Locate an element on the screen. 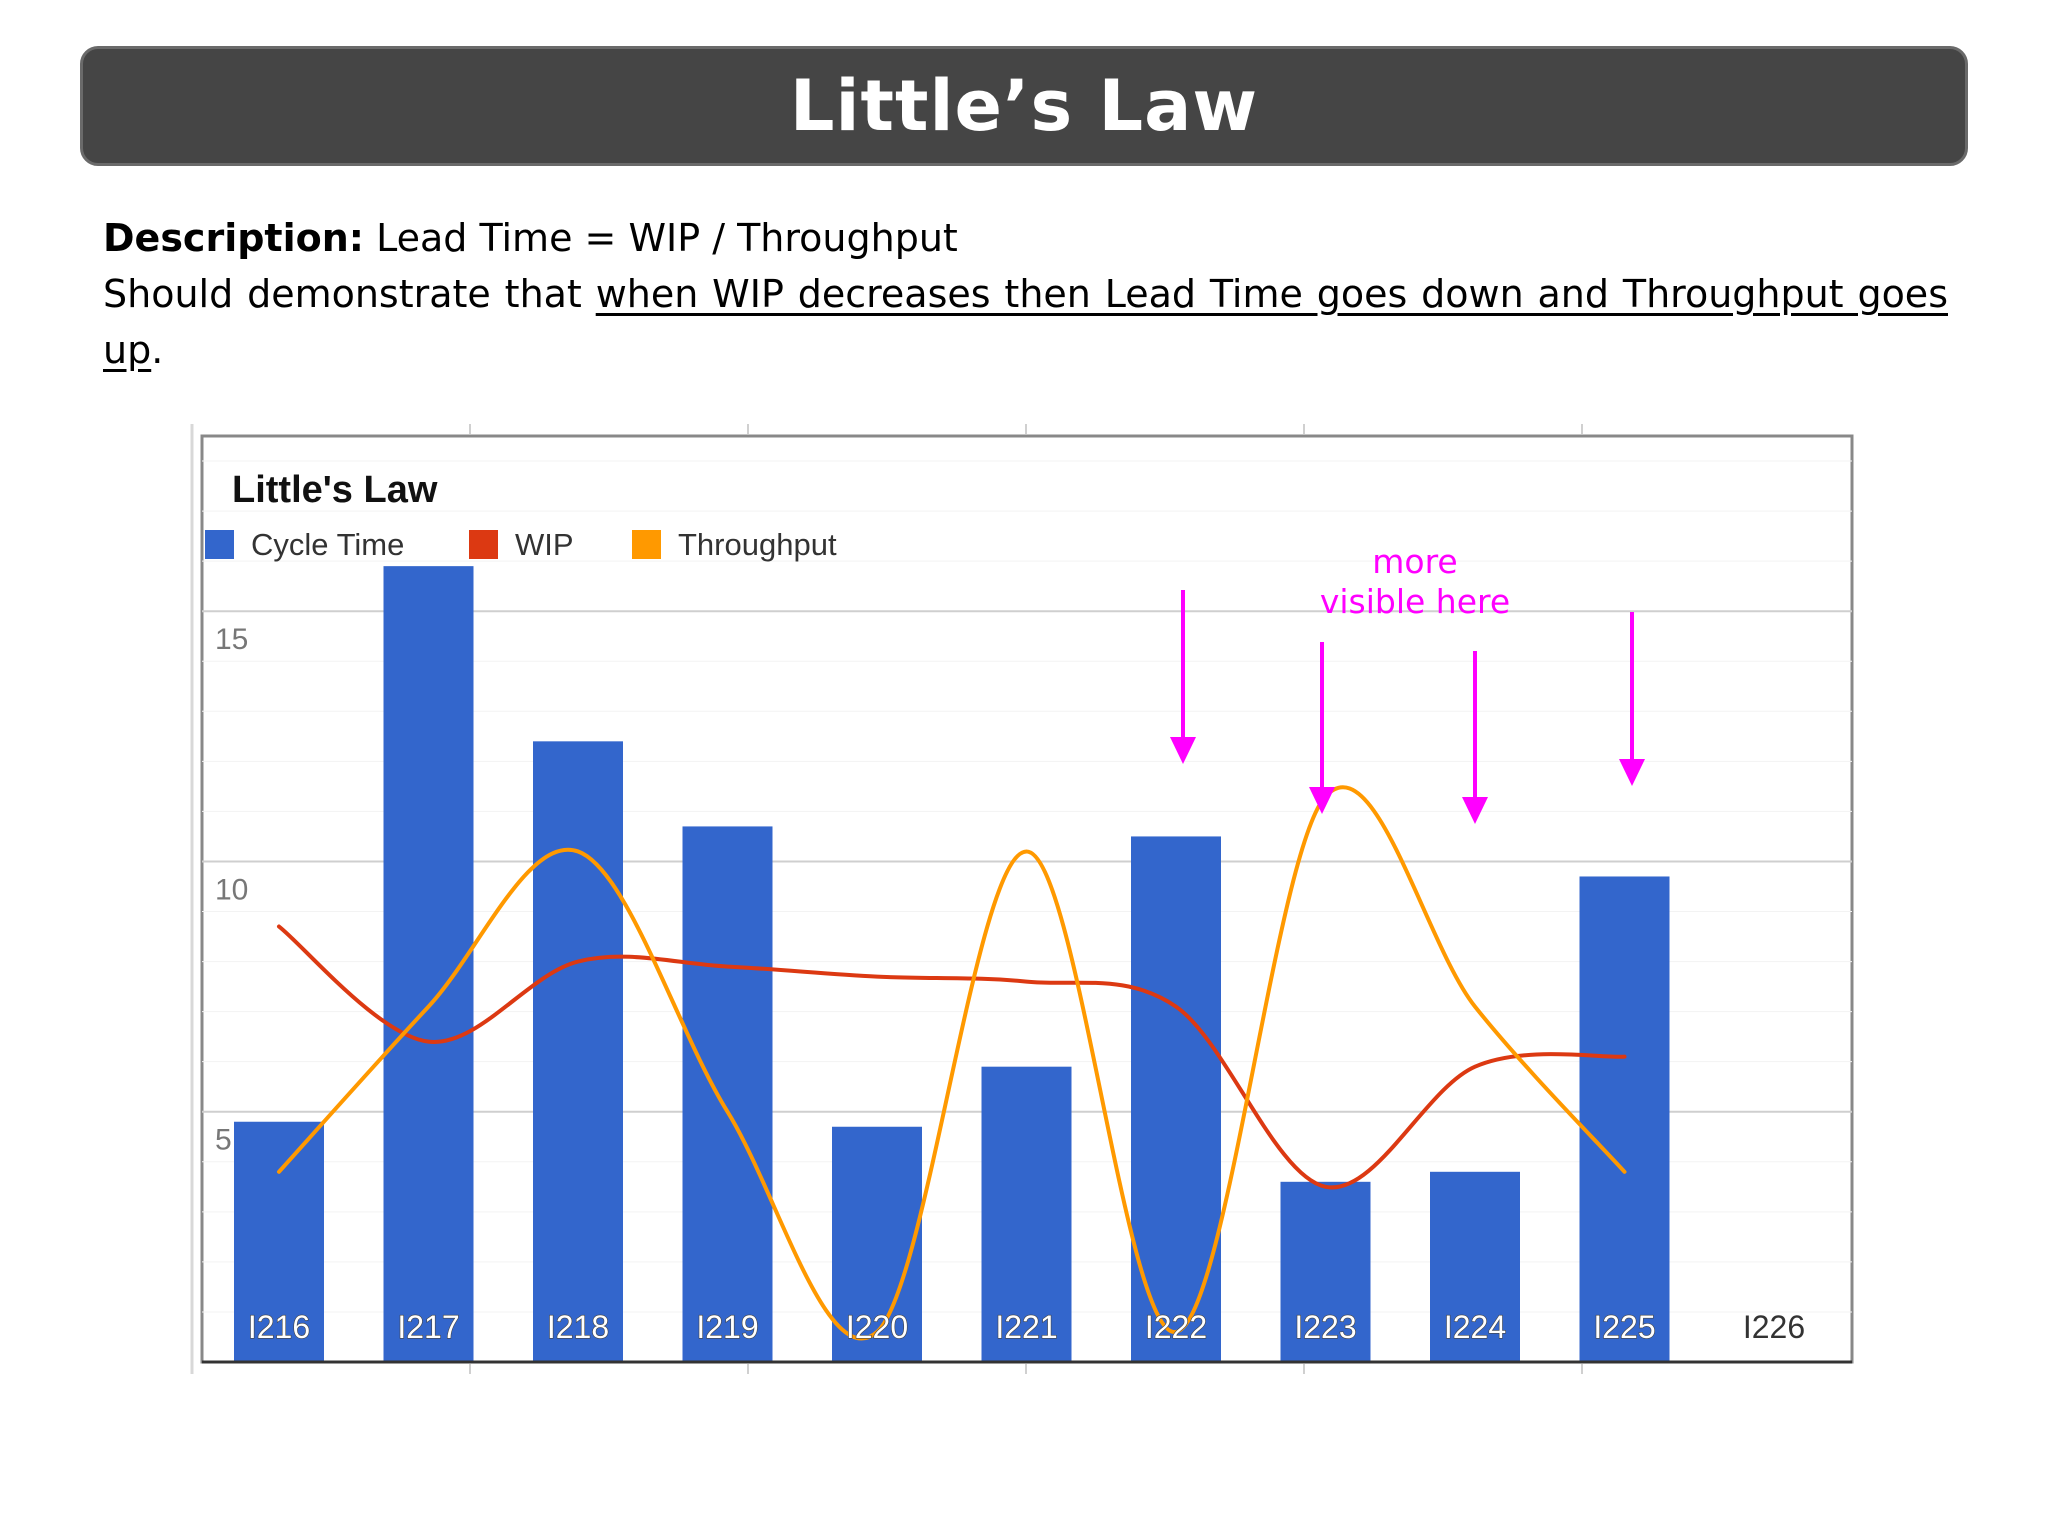 Image resolution: width=2048 pixels, height=1536 pixels. description-suffix: . is located at coordinates (157, 350).